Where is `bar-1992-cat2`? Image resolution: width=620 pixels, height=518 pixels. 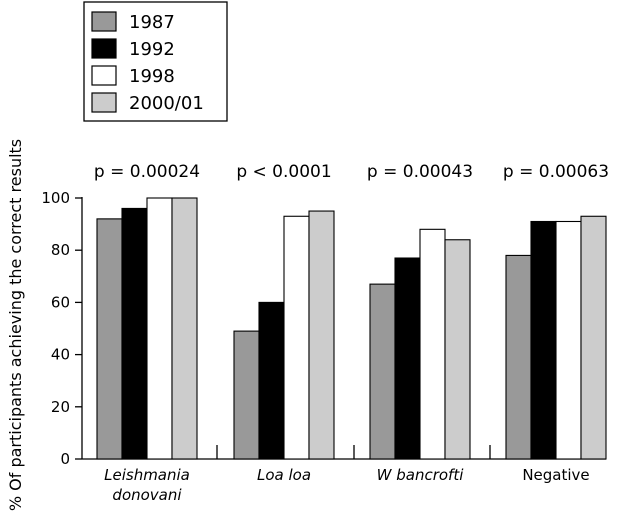
bar-1992-cat2 is located at coordinates (271, 380).